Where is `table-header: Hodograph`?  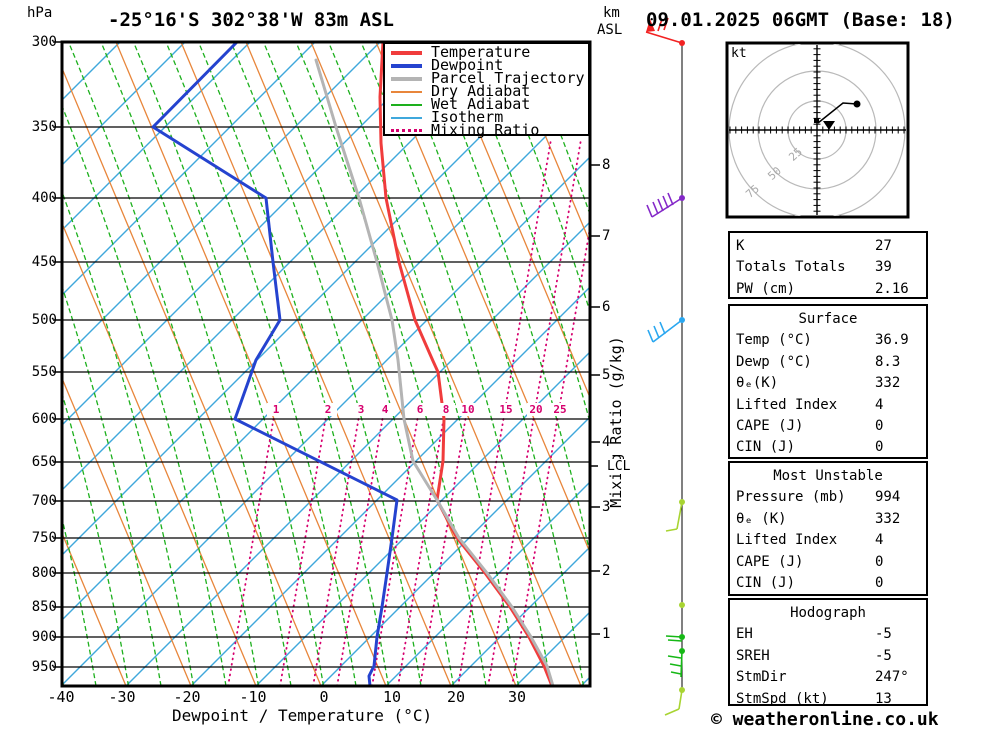
table-header: Hodograph is located at coordinates (828, 613).